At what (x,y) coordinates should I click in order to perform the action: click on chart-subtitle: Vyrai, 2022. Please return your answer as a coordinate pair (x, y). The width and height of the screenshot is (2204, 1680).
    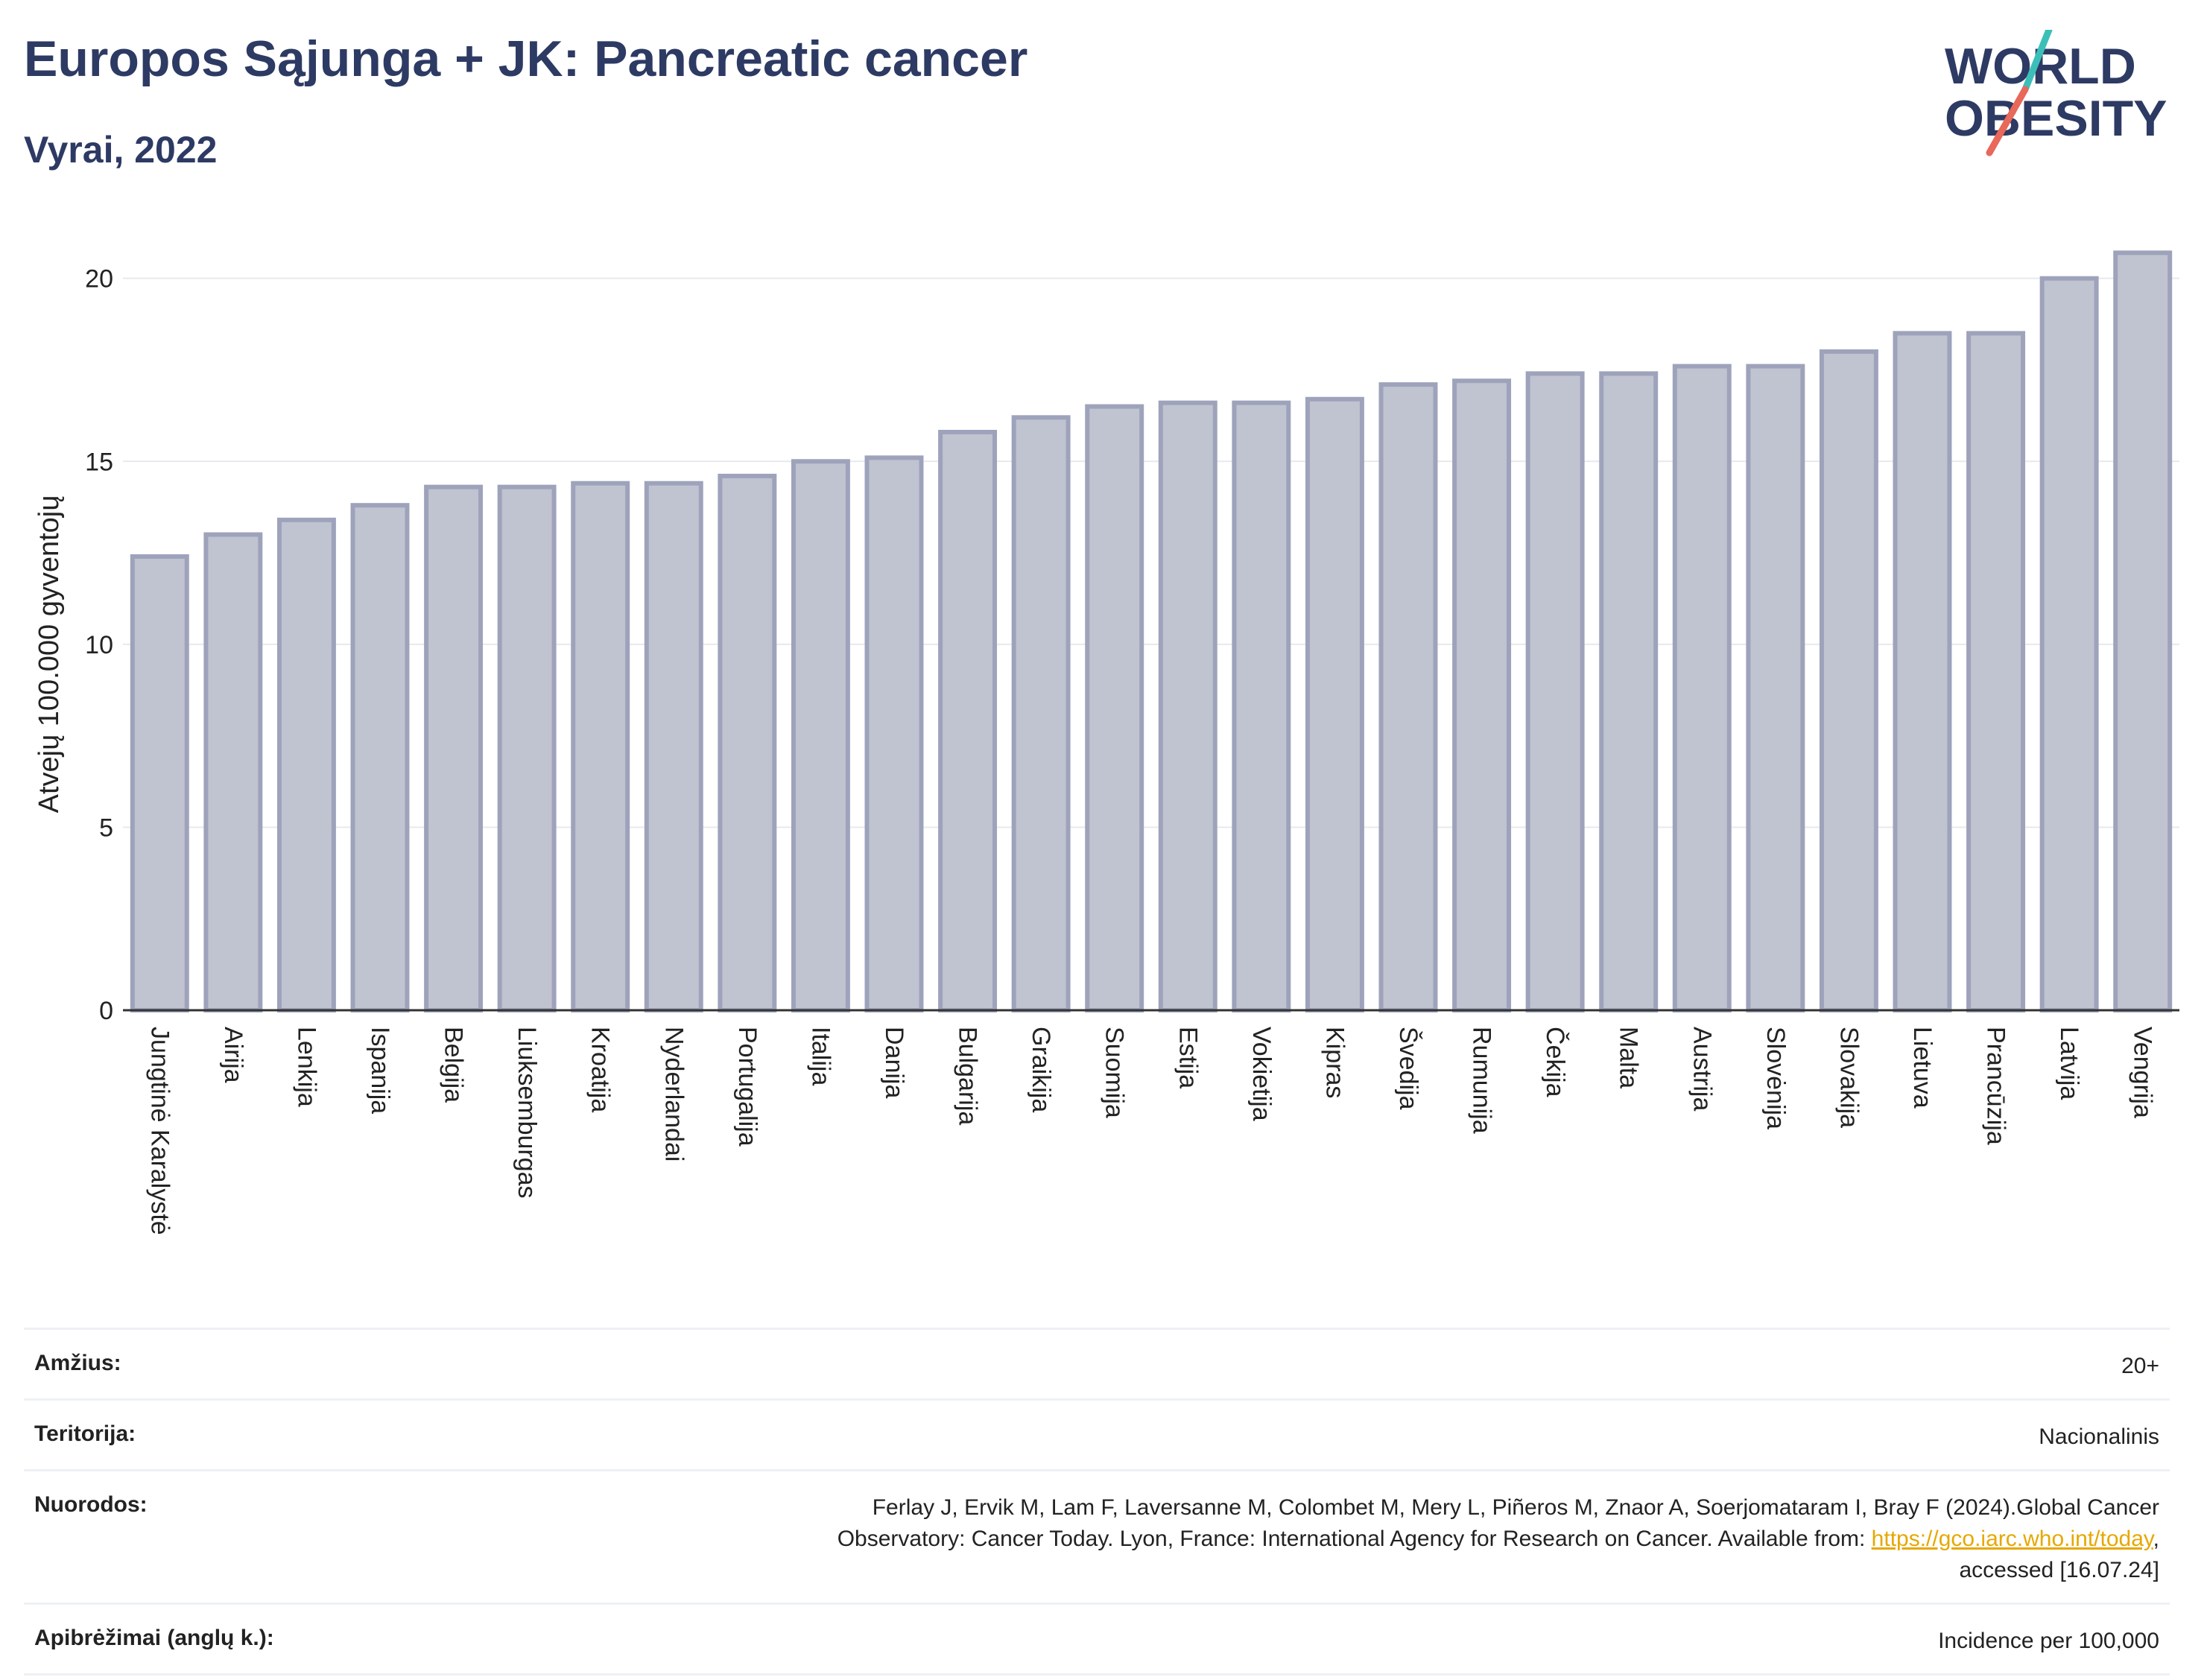
    Looking at the image, I should click on (121, 150).